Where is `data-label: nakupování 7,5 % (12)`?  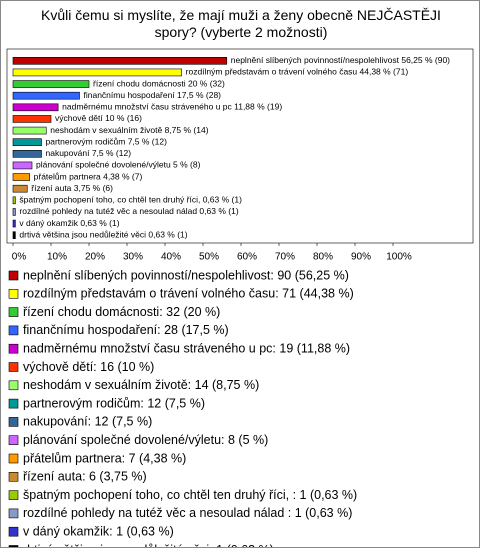
data-label: nakupování 7,5 % (12) is located at coordinates (89, 153).